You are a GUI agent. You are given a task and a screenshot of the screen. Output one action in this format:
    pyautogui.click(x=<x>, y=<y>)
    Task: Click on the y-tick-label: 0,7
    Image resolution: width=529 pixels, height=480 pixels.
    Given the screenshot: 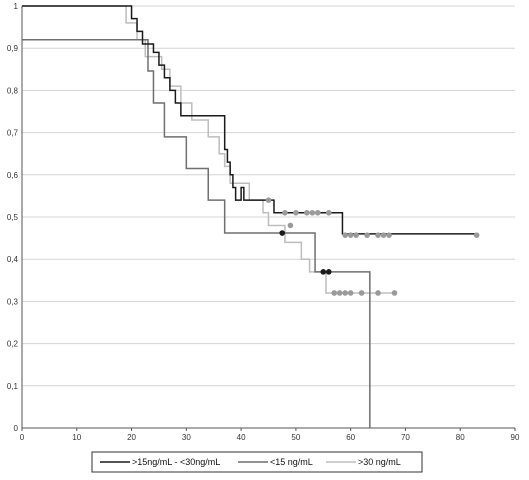 What is the action you would take?
    pyautogui.click(x=13, y=133)
    